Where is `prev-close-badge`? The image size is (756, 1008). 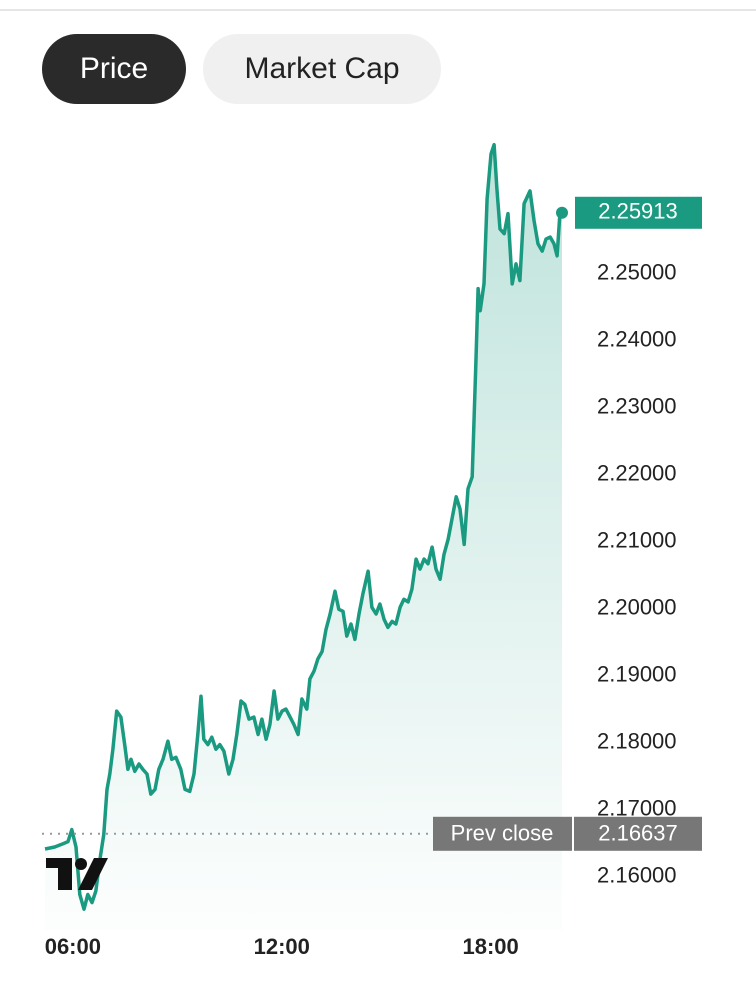 prev-close-badge is located at coordinates (502, 833).